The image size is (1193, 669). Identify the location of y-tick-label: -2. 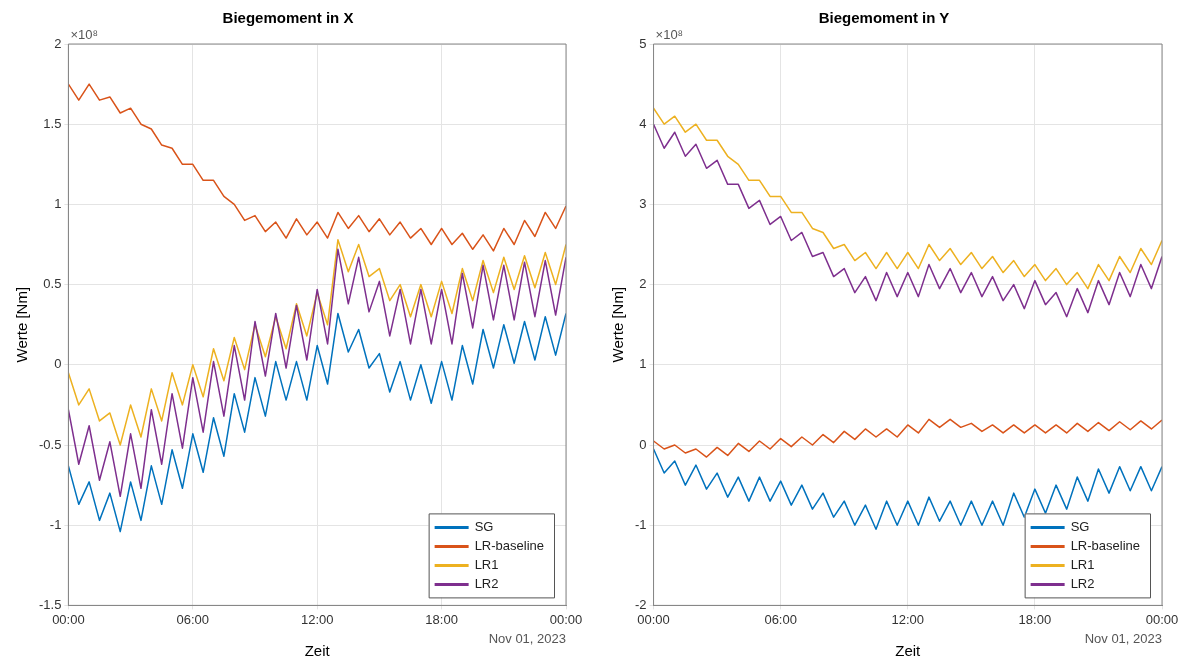
(641, 604).